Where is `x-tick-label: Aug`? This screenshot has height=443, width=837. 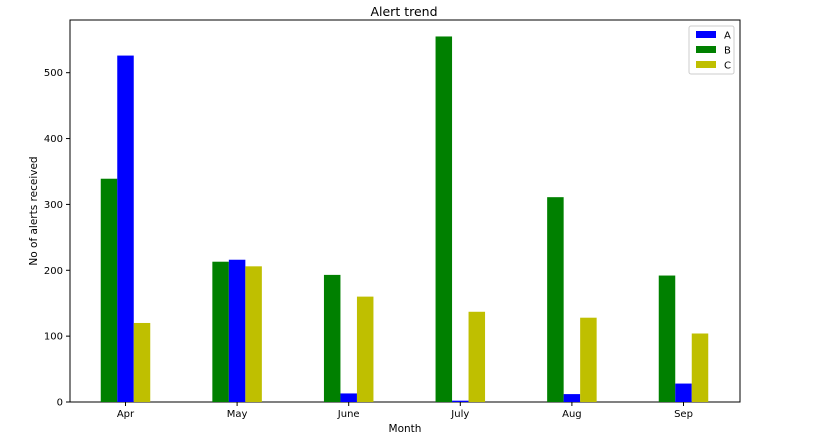
x-tick-label: Aug is located at coordinates (572, 414).